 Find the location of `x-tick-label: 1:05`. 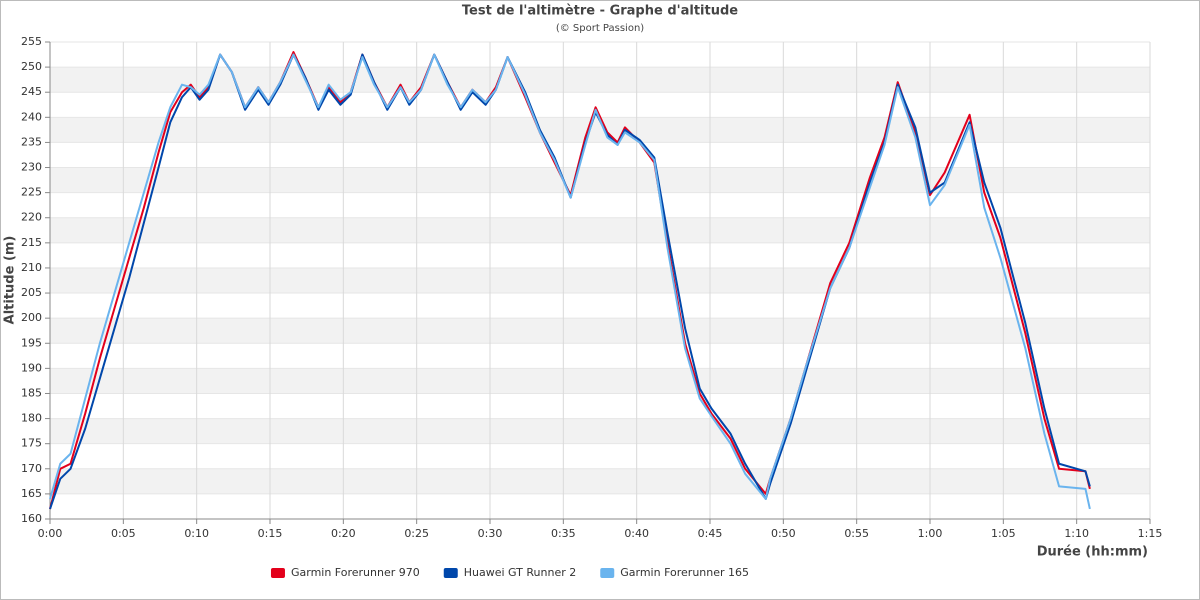

x-tick-label: 1:05 is located at coordinates (1003, 533).